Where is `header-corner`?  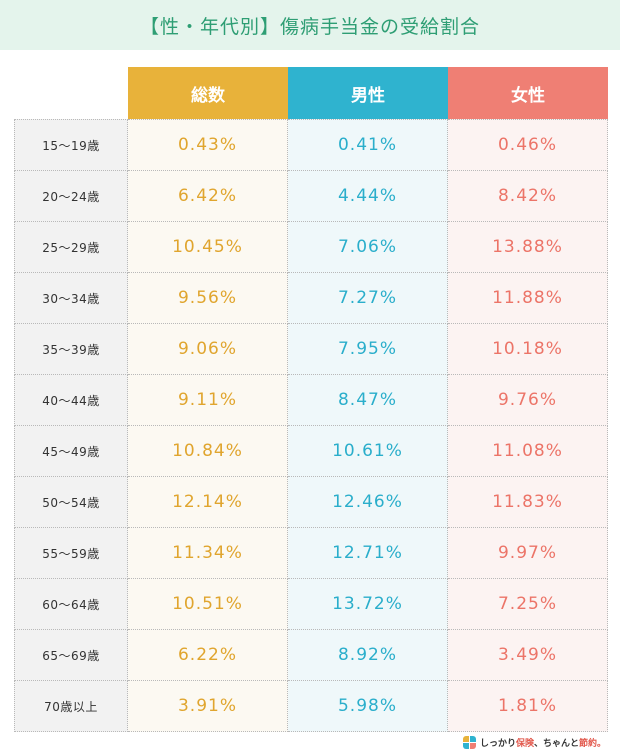 header-corner is located at coordinates (71, 93).